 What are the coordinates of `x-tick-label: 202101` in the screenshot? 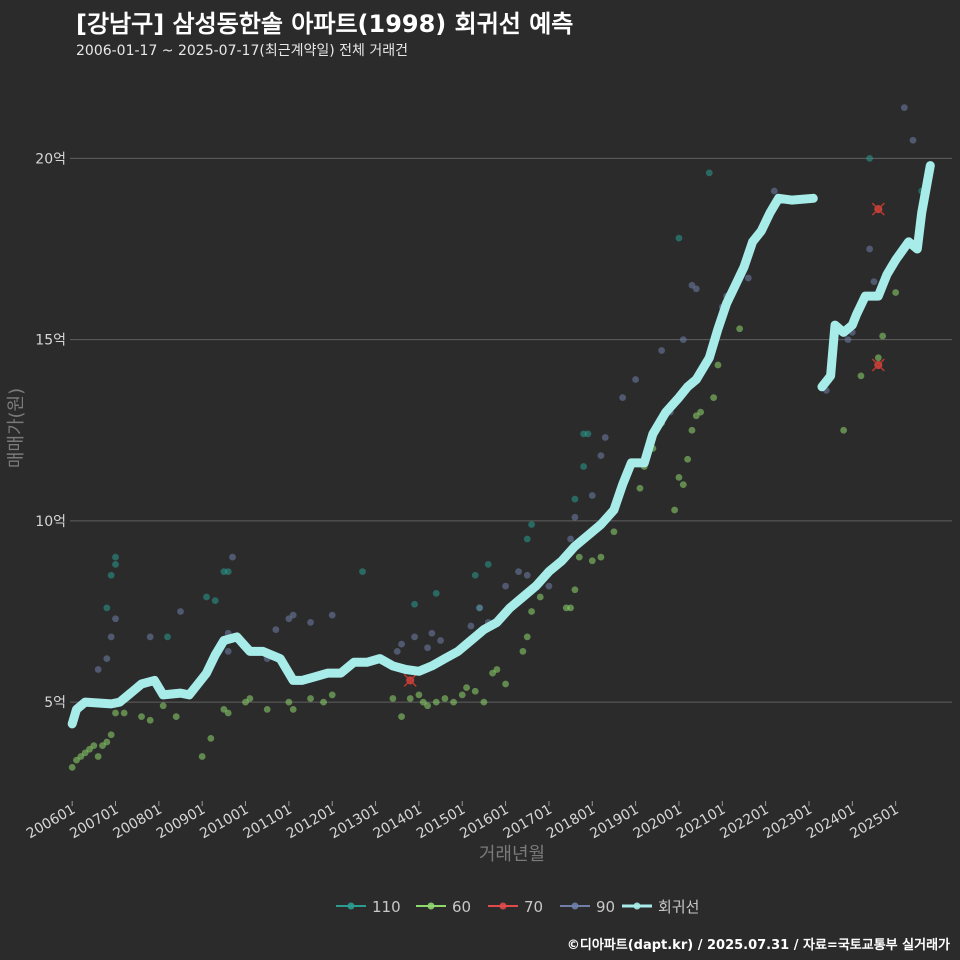 It's located at (701, 822).